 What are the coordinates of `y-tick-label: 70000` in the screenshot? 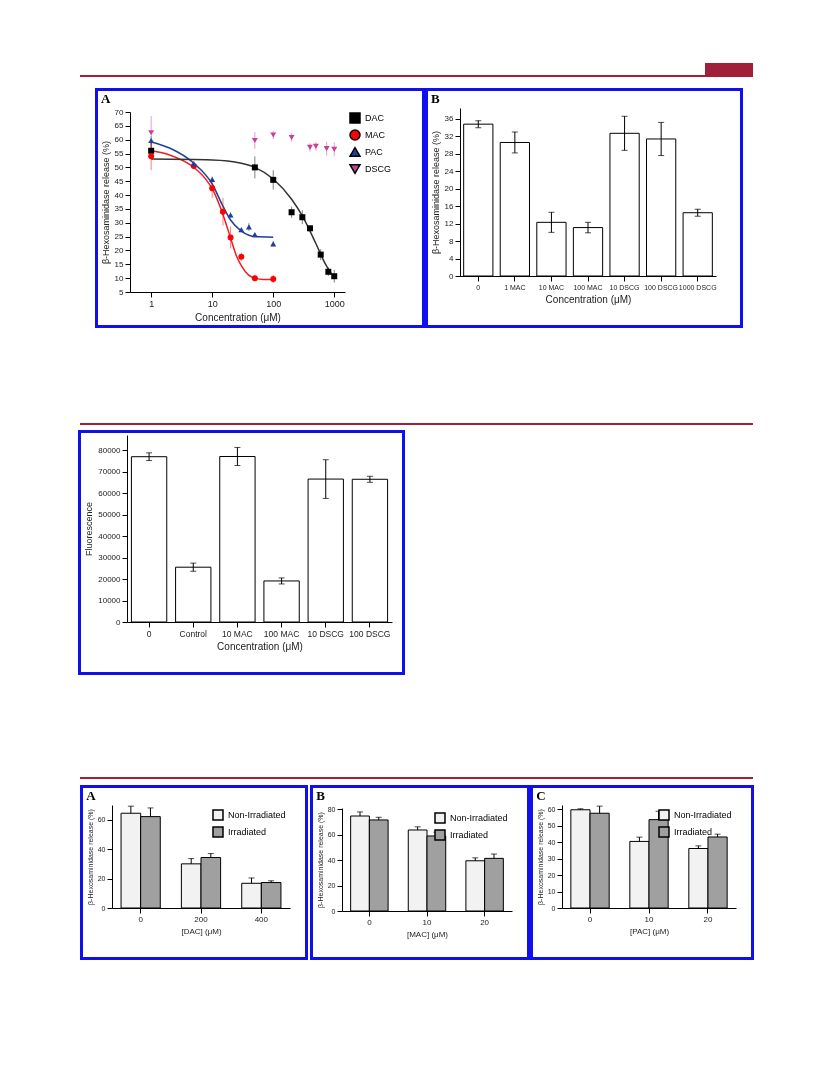 It's located at (110, 472).